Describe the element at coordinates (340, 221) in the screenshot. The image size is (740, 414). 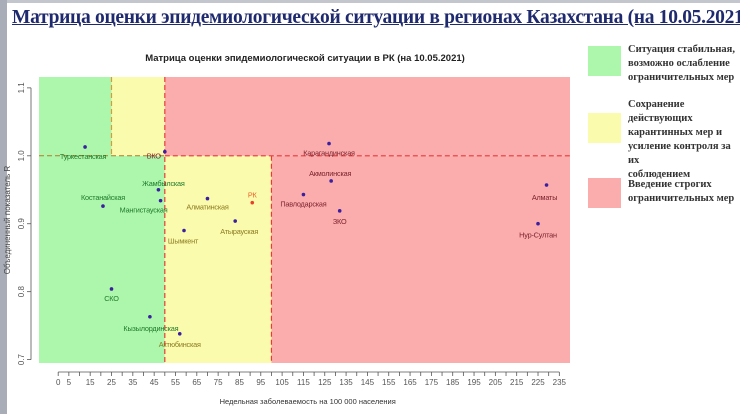
I see `data-label: ЗКО` at that location.